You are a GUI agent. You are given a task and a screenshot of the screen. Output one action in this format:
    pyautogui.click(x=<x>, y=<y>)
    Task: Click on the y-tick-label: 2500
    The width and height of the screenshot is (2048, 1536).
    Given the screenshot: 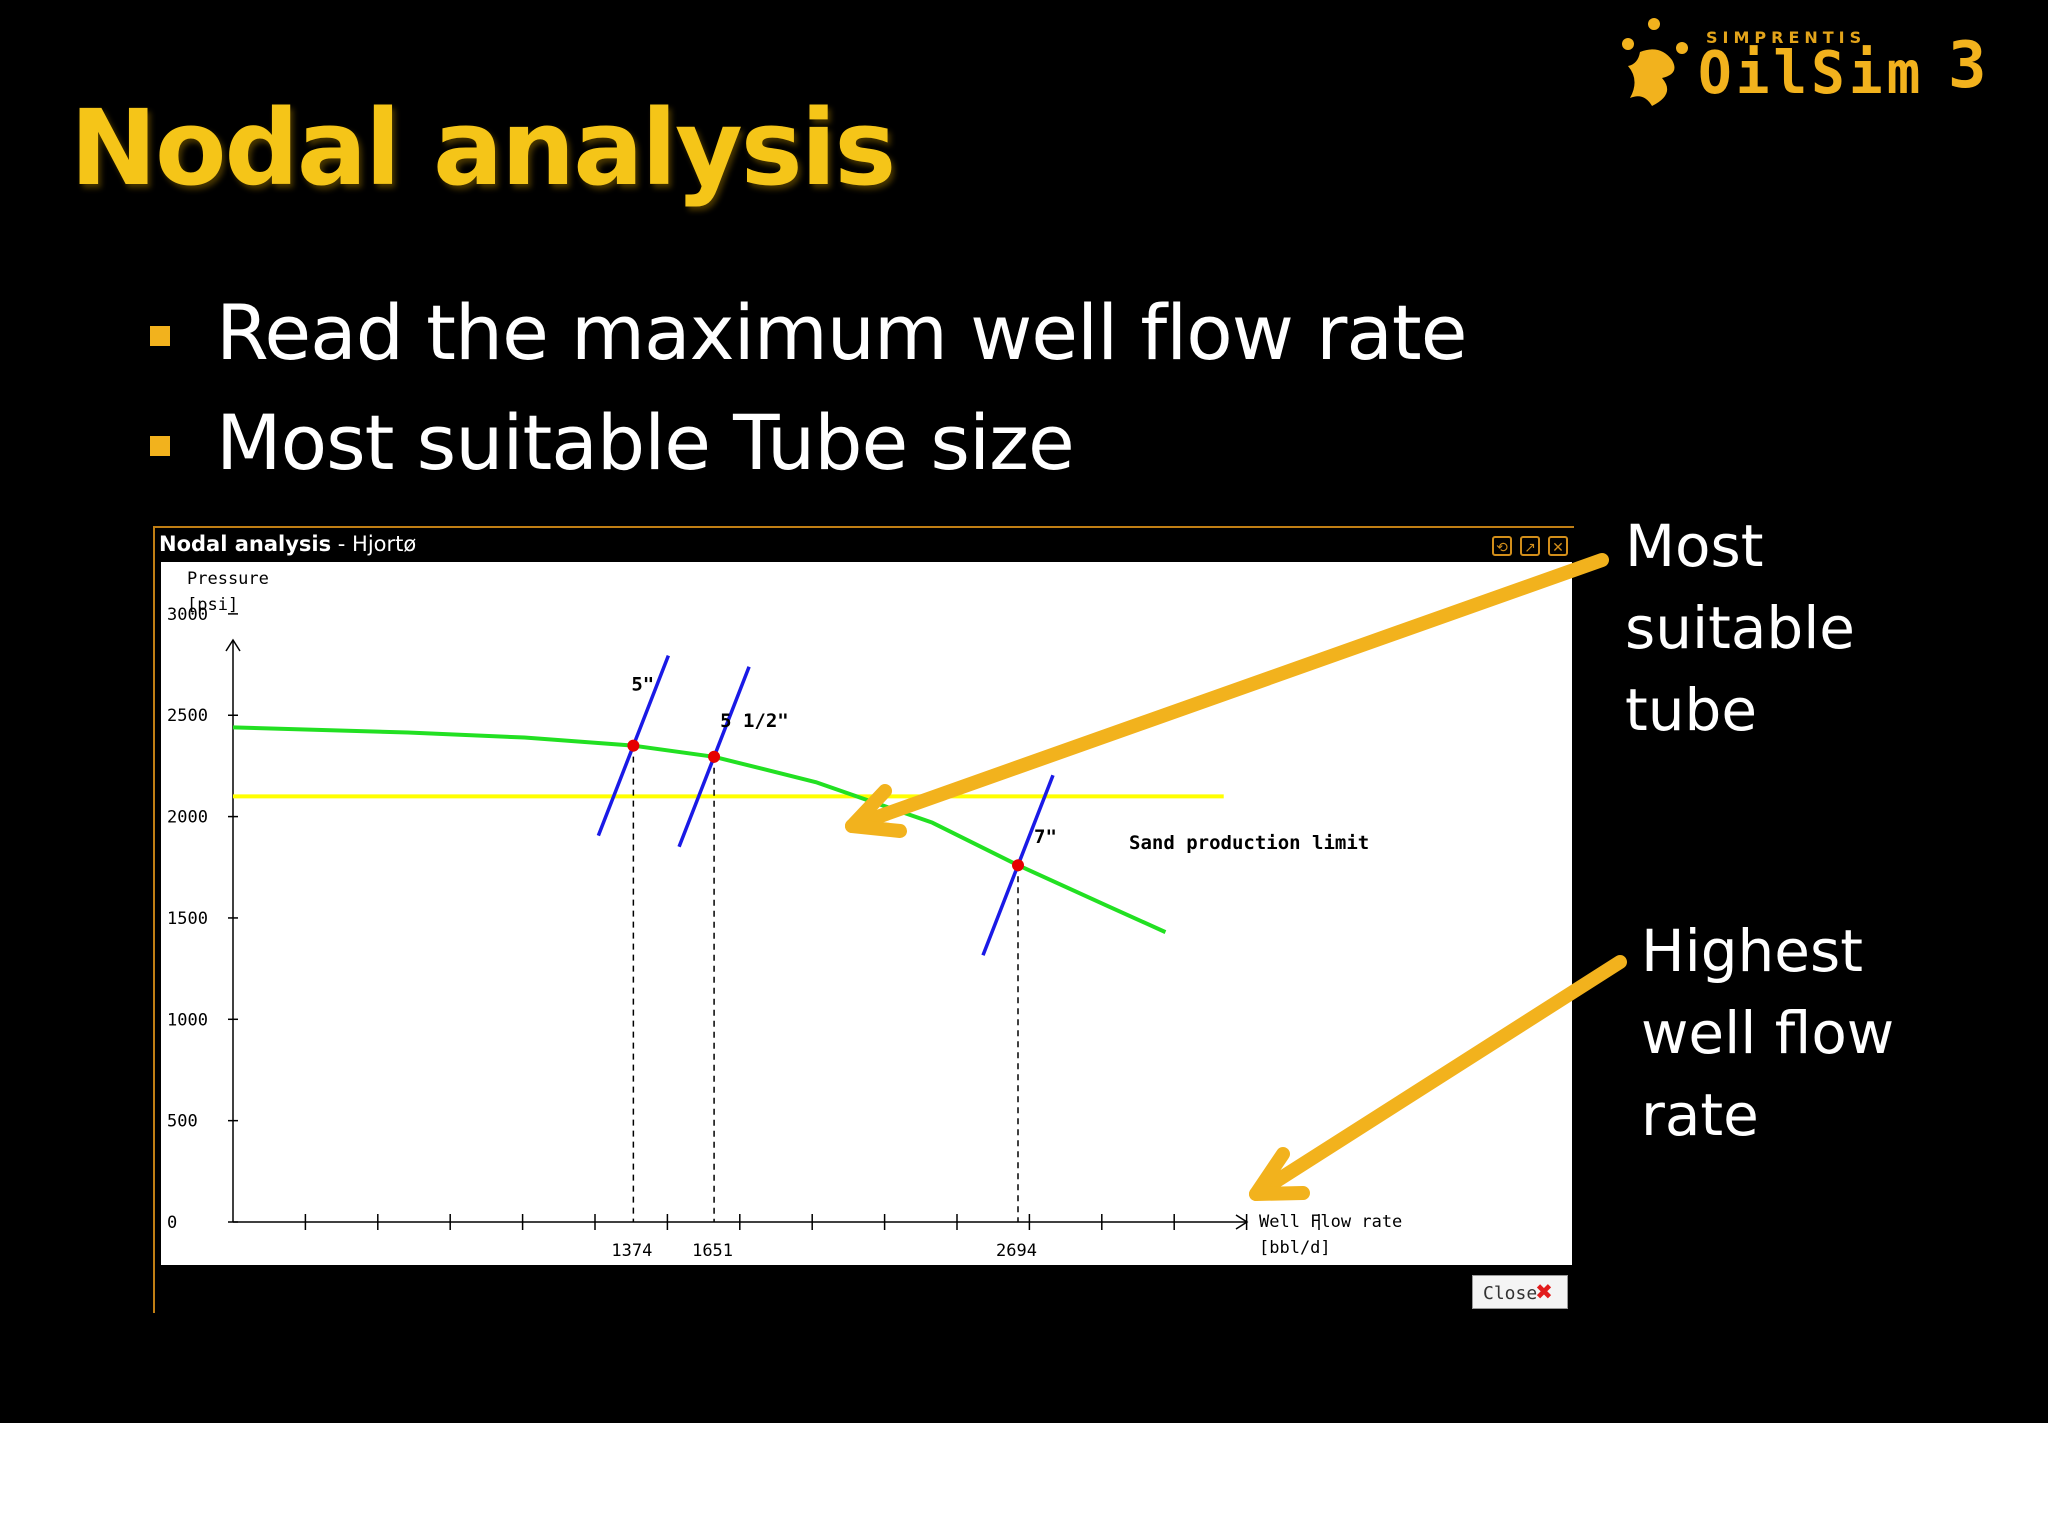 What is the action you would take?
    pyautogui.click(x=187, y=716)
    